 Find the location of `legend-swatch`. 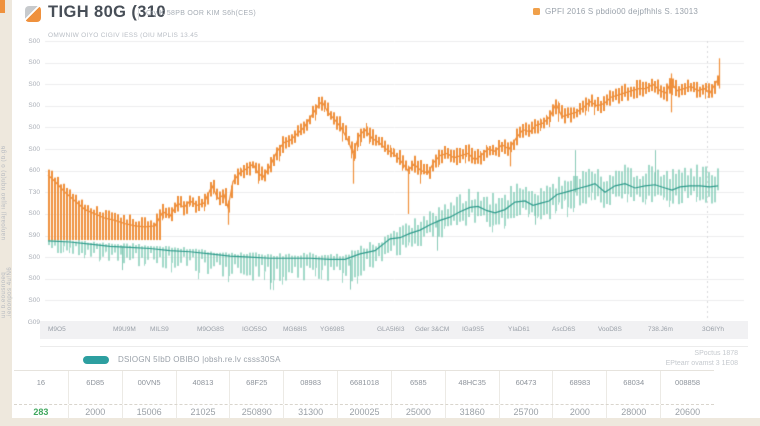

legend-swatch is located at coordinates (96, 360).